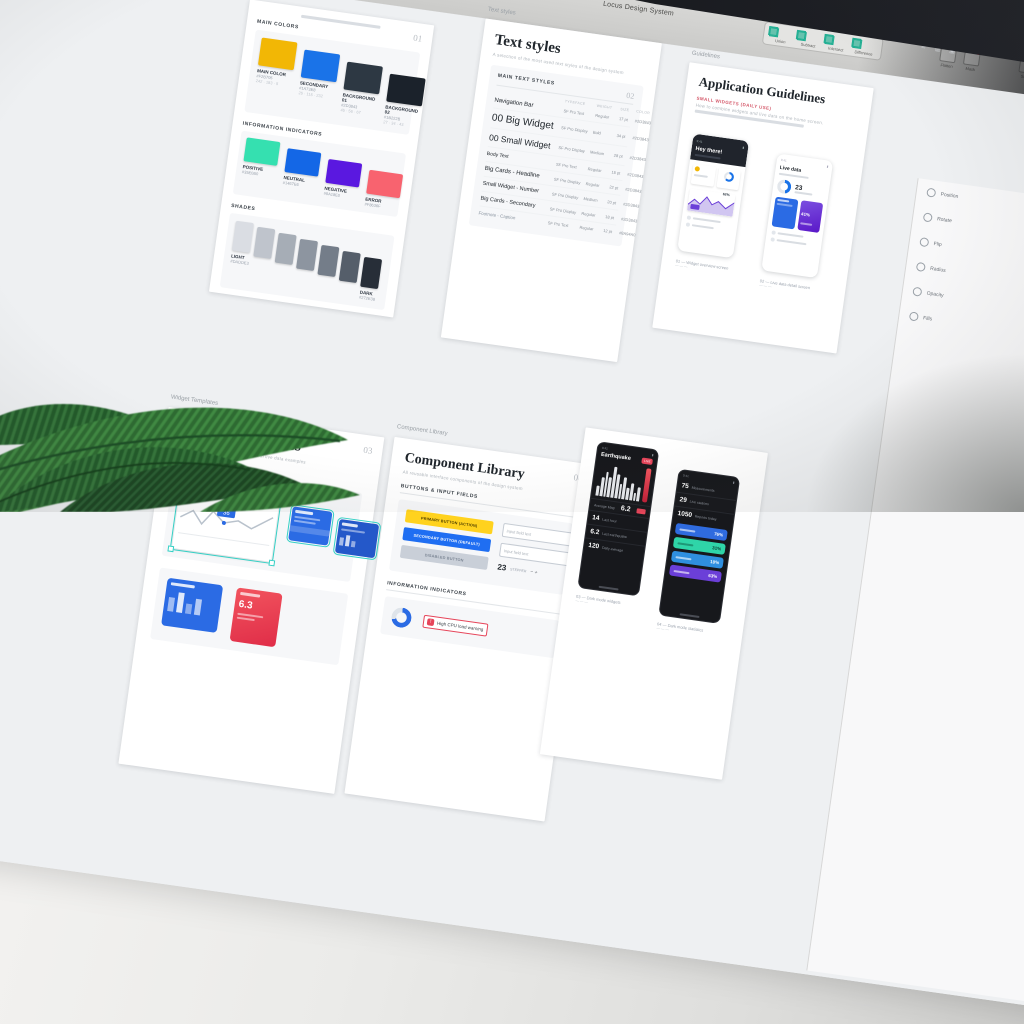 This screenshot has width=1024, height=1024. What do you see at coordinates (343, 181) in the screenshot?
I see `swatch-negative: NEGATIVE #5A18E0` at bounding box center [343, 181].